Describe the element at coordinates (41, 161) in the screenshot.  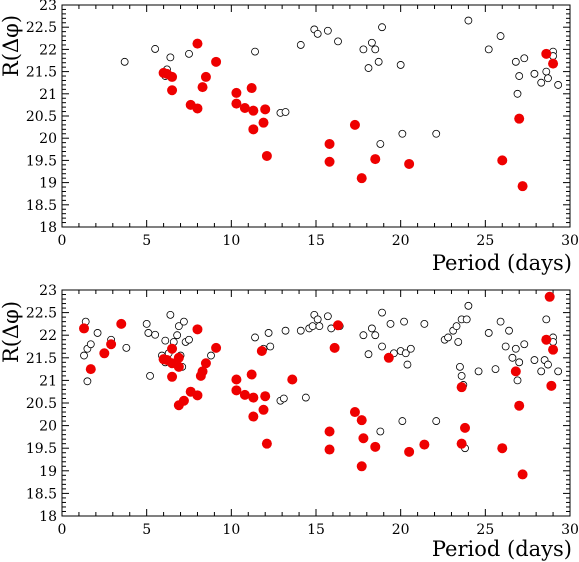
I see `y-tick-label: 19.5` at that location.